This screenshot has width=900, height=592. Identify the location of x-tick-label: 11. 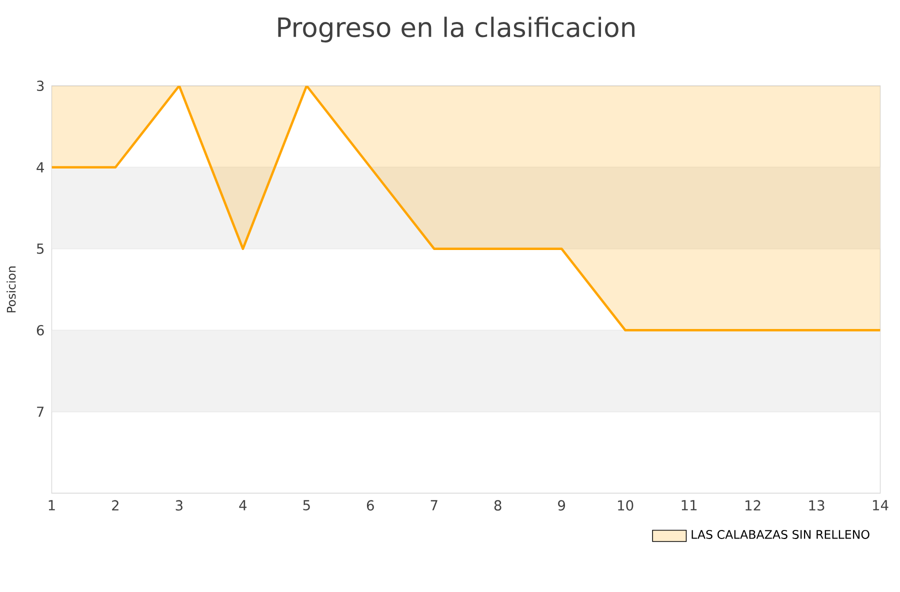
(689, 505).